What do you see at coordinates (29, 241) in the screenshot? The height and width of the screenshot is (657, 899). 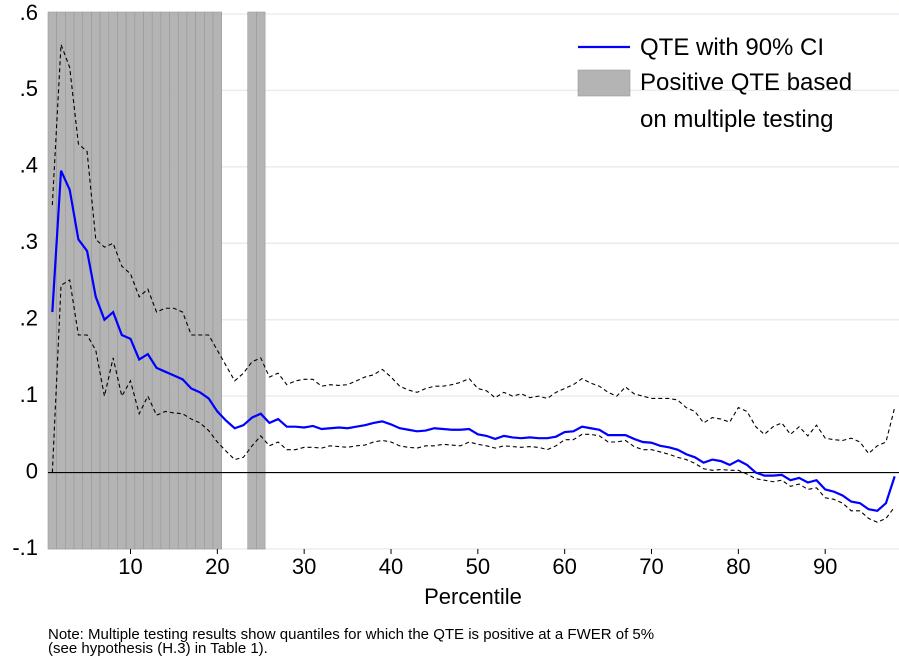 I see `y-tick-label: .3` at bounding box center [29, 241].